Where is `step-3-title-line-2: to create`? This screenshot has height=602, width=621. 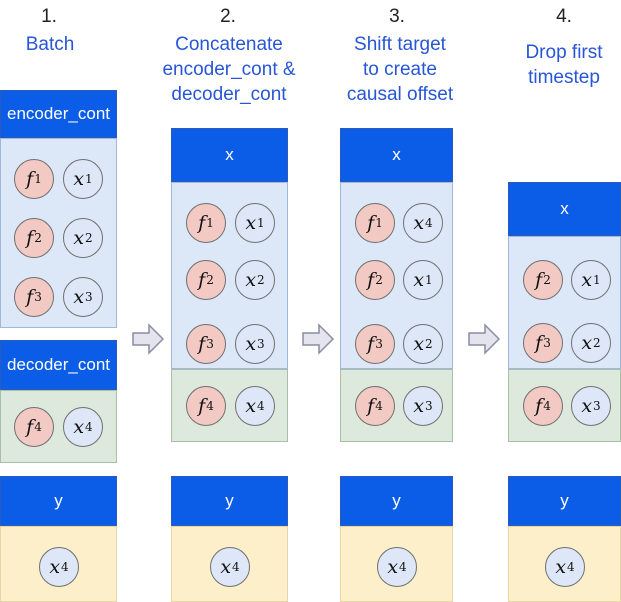
step-3-title-line-2: to create is located at coordinates (400, 69).